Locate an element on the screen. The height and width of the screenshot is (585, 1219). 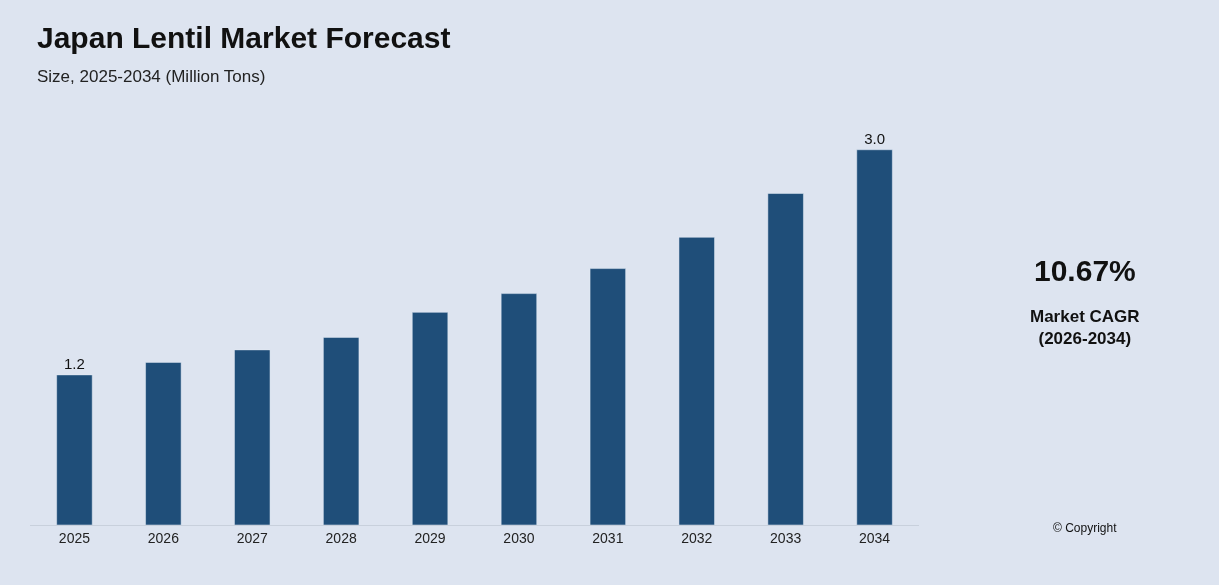
x-tick-label: 2028 is located at coordinates (341, 537).